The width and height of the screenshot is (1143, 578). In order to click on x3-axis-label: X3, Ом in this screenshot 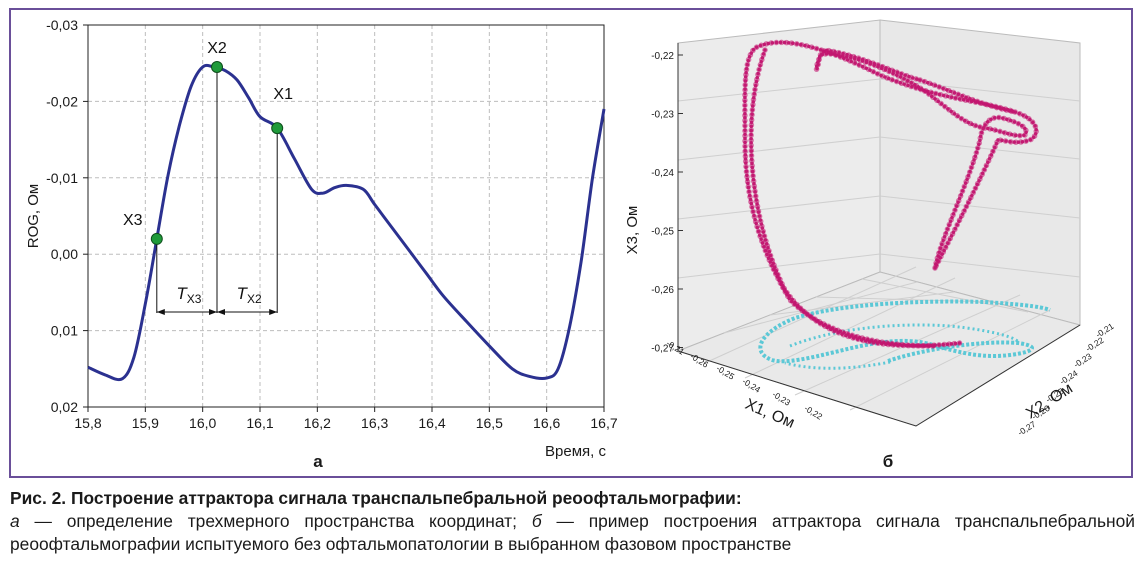, I will do `click(632, 230)`.